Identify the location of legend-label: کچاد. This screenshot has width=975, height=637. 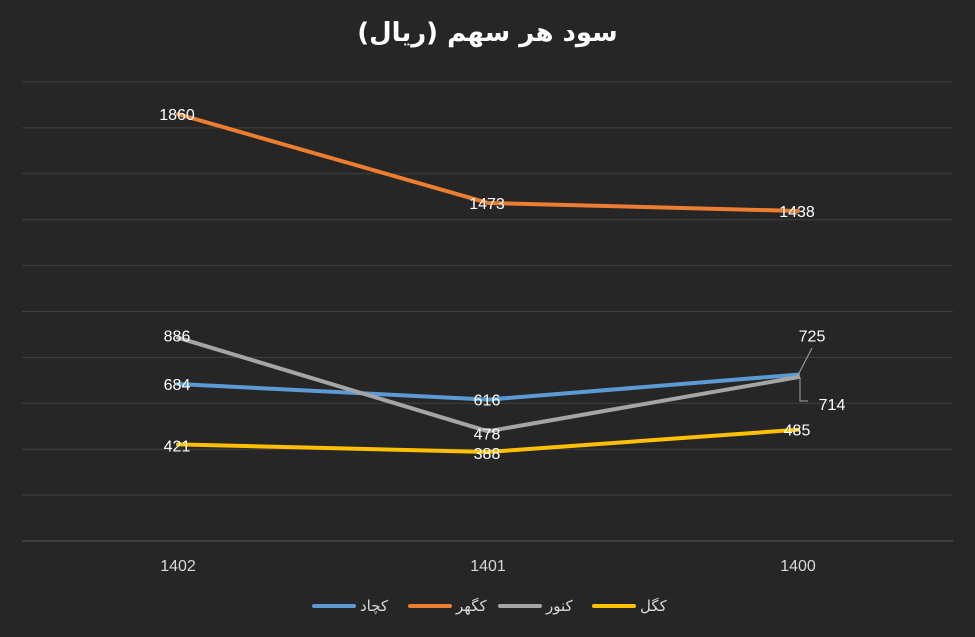
(374, 606).